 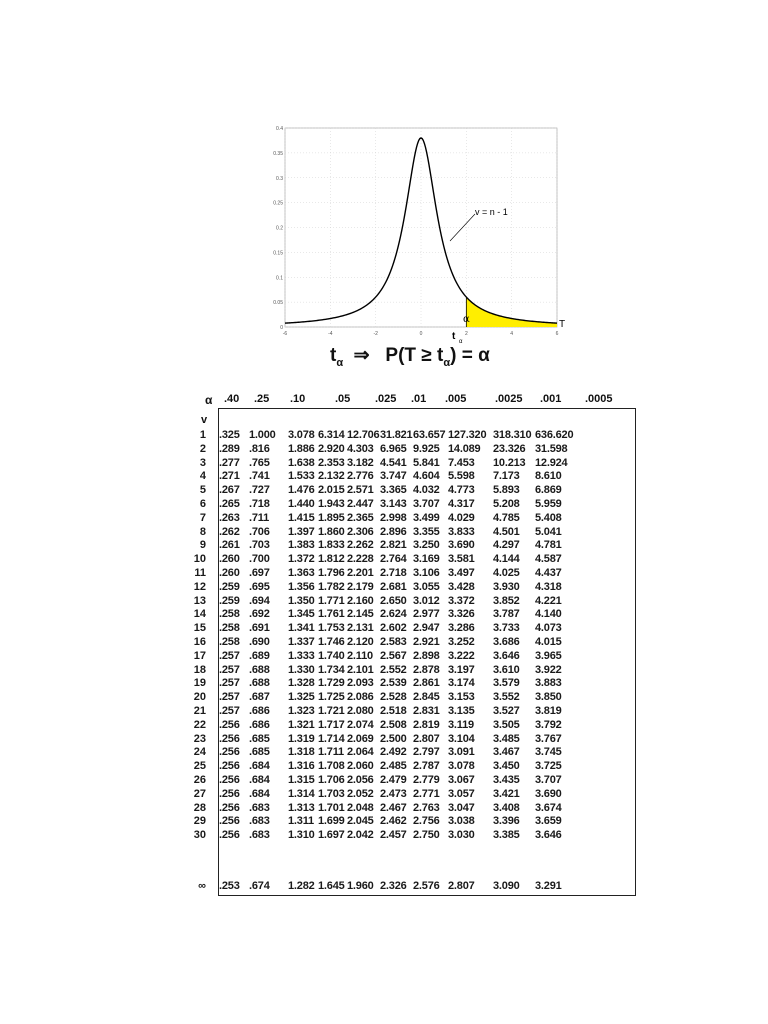 I want to click on table-value-cell: 1.771, so click(x=331, y=600).